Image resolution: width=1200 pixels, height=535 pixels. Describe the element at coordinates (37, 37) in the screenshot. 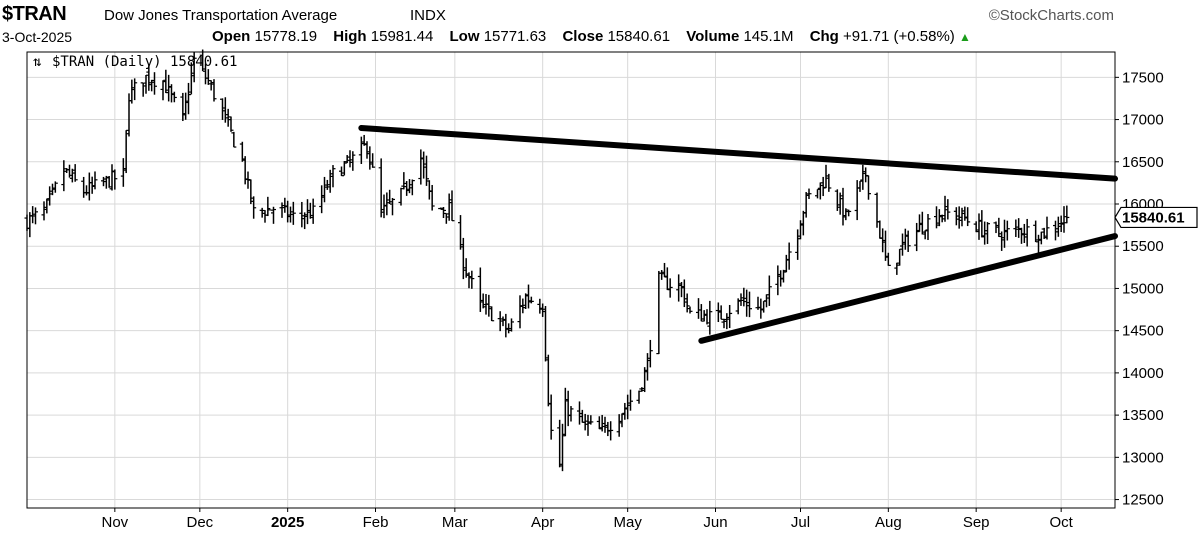

I see `quote-date: 3-Oct-2025` at that location.